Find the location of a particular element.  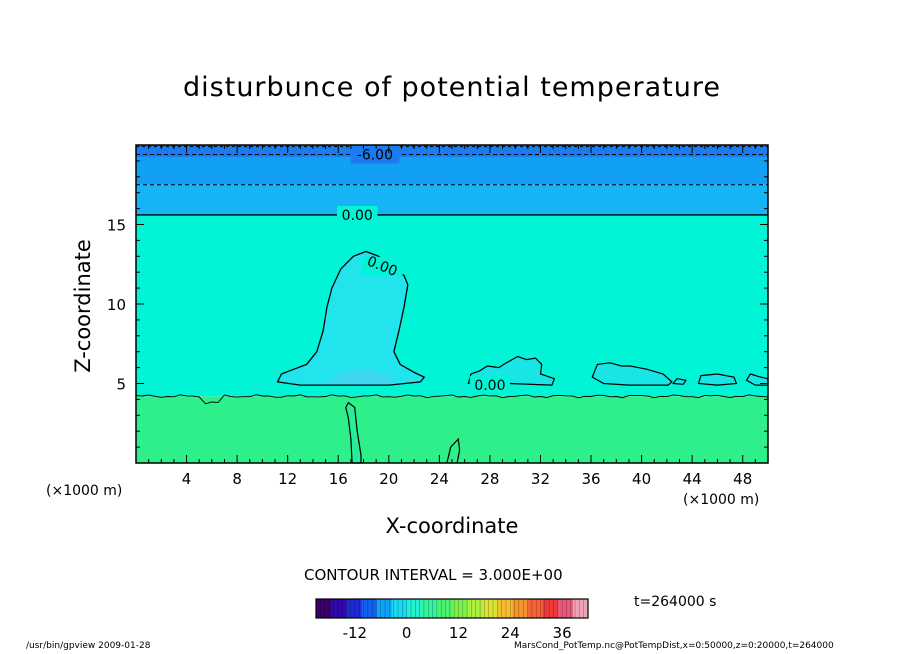

contour-lower-boundary is located at coordinates (452, 399).